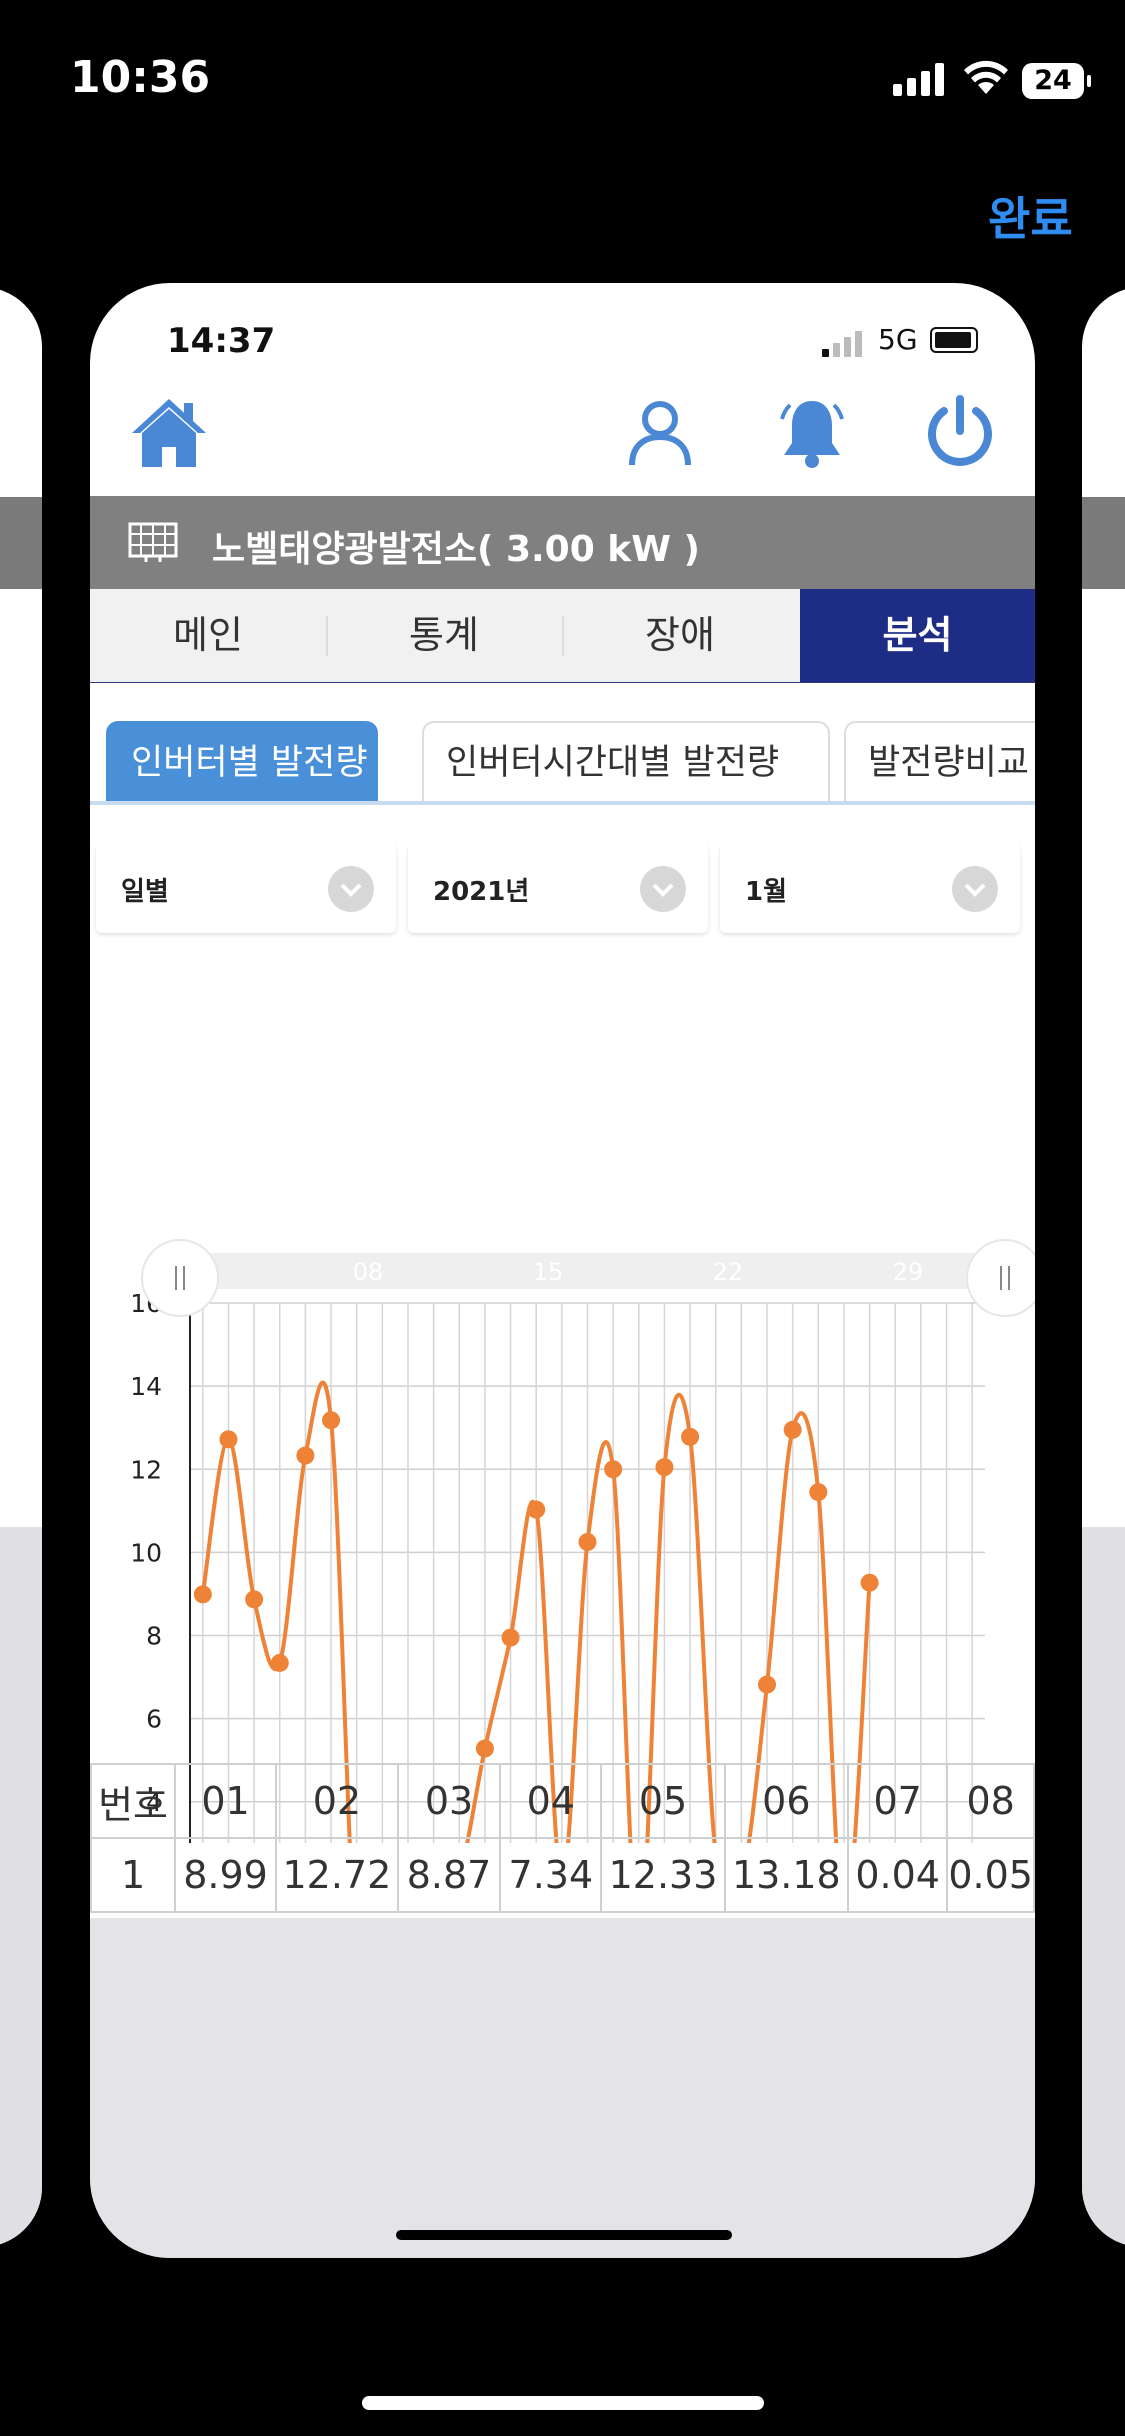  Describe the element at coordinates (21, 1267) in the screenshot. I see `left-app-card` at that location.